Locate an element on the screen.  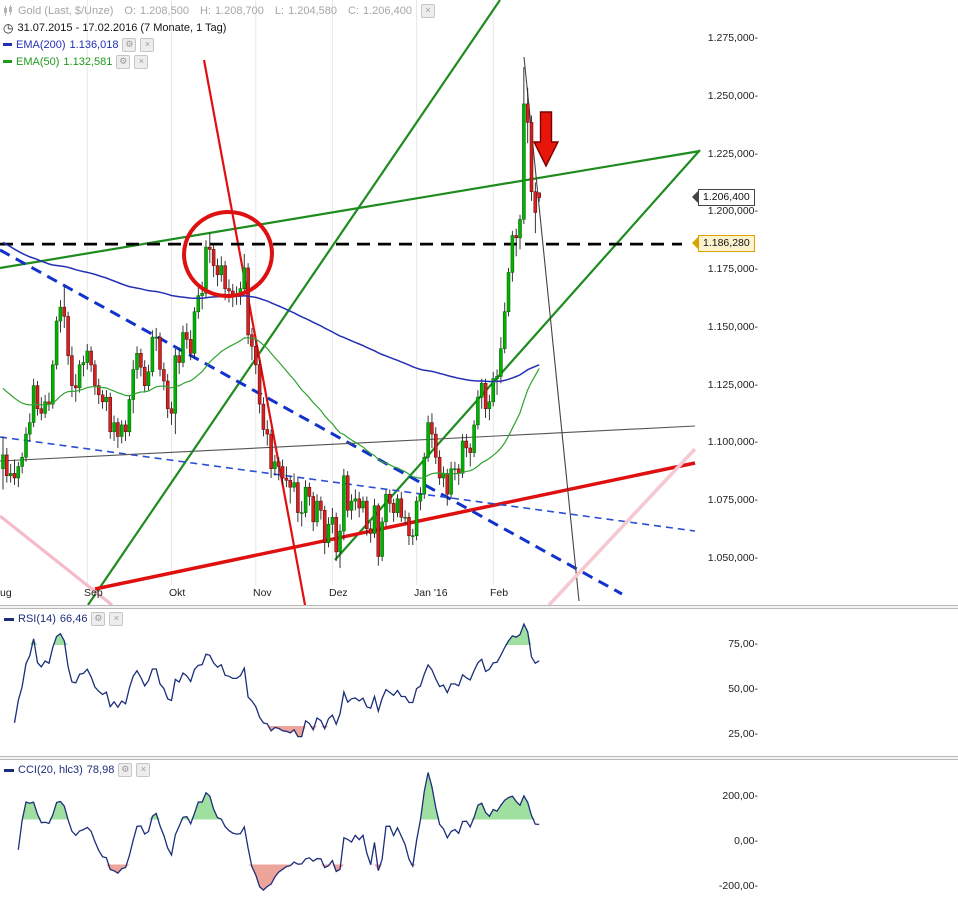
cci-color-marker is located at coordinates (9, 770).